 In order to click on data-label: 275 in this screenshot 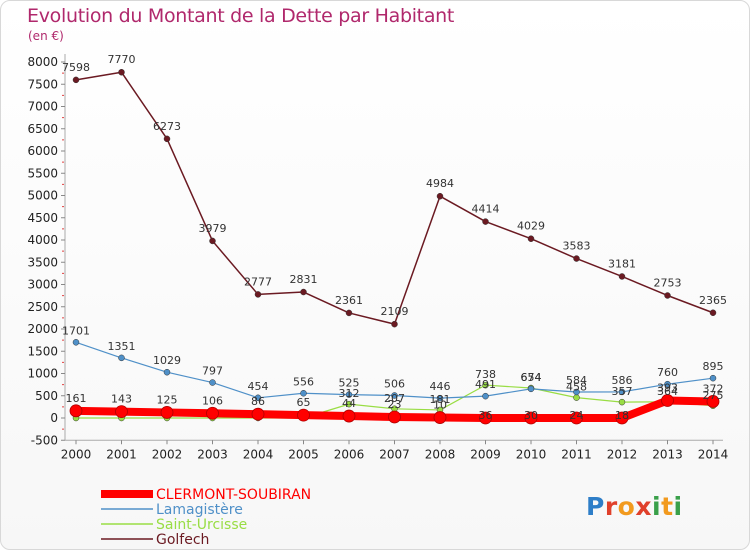, I will do `click(713, 395)`.